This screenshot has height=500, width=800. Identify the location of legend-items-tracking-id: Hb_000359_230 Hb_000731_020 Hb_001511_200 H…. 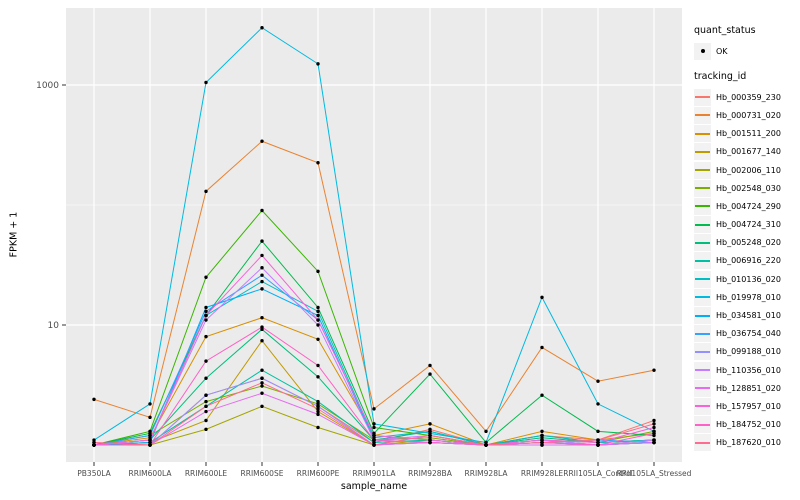
(746, 270).